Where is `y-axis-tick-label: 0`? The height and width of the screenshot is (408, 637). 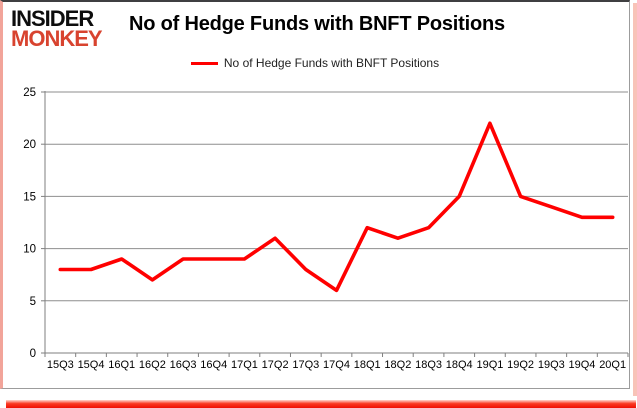
y-axis-tick-label: 0 is located at coordinates (33, 354).